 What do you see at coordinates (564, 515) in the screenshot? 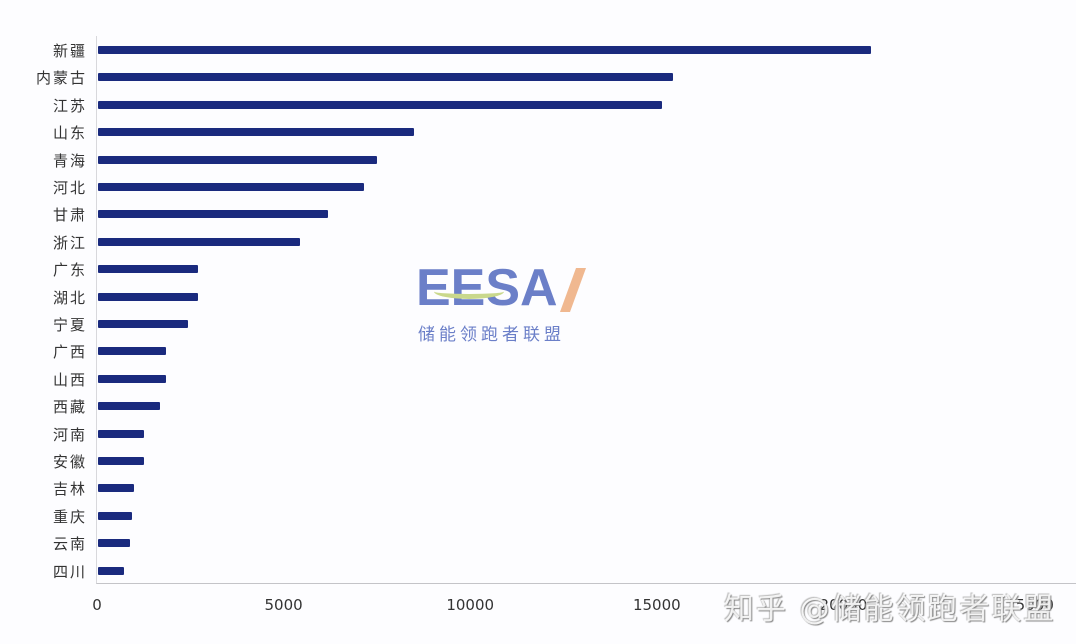
I see `bar-row: 重庆` at bounding box center [564, 515].